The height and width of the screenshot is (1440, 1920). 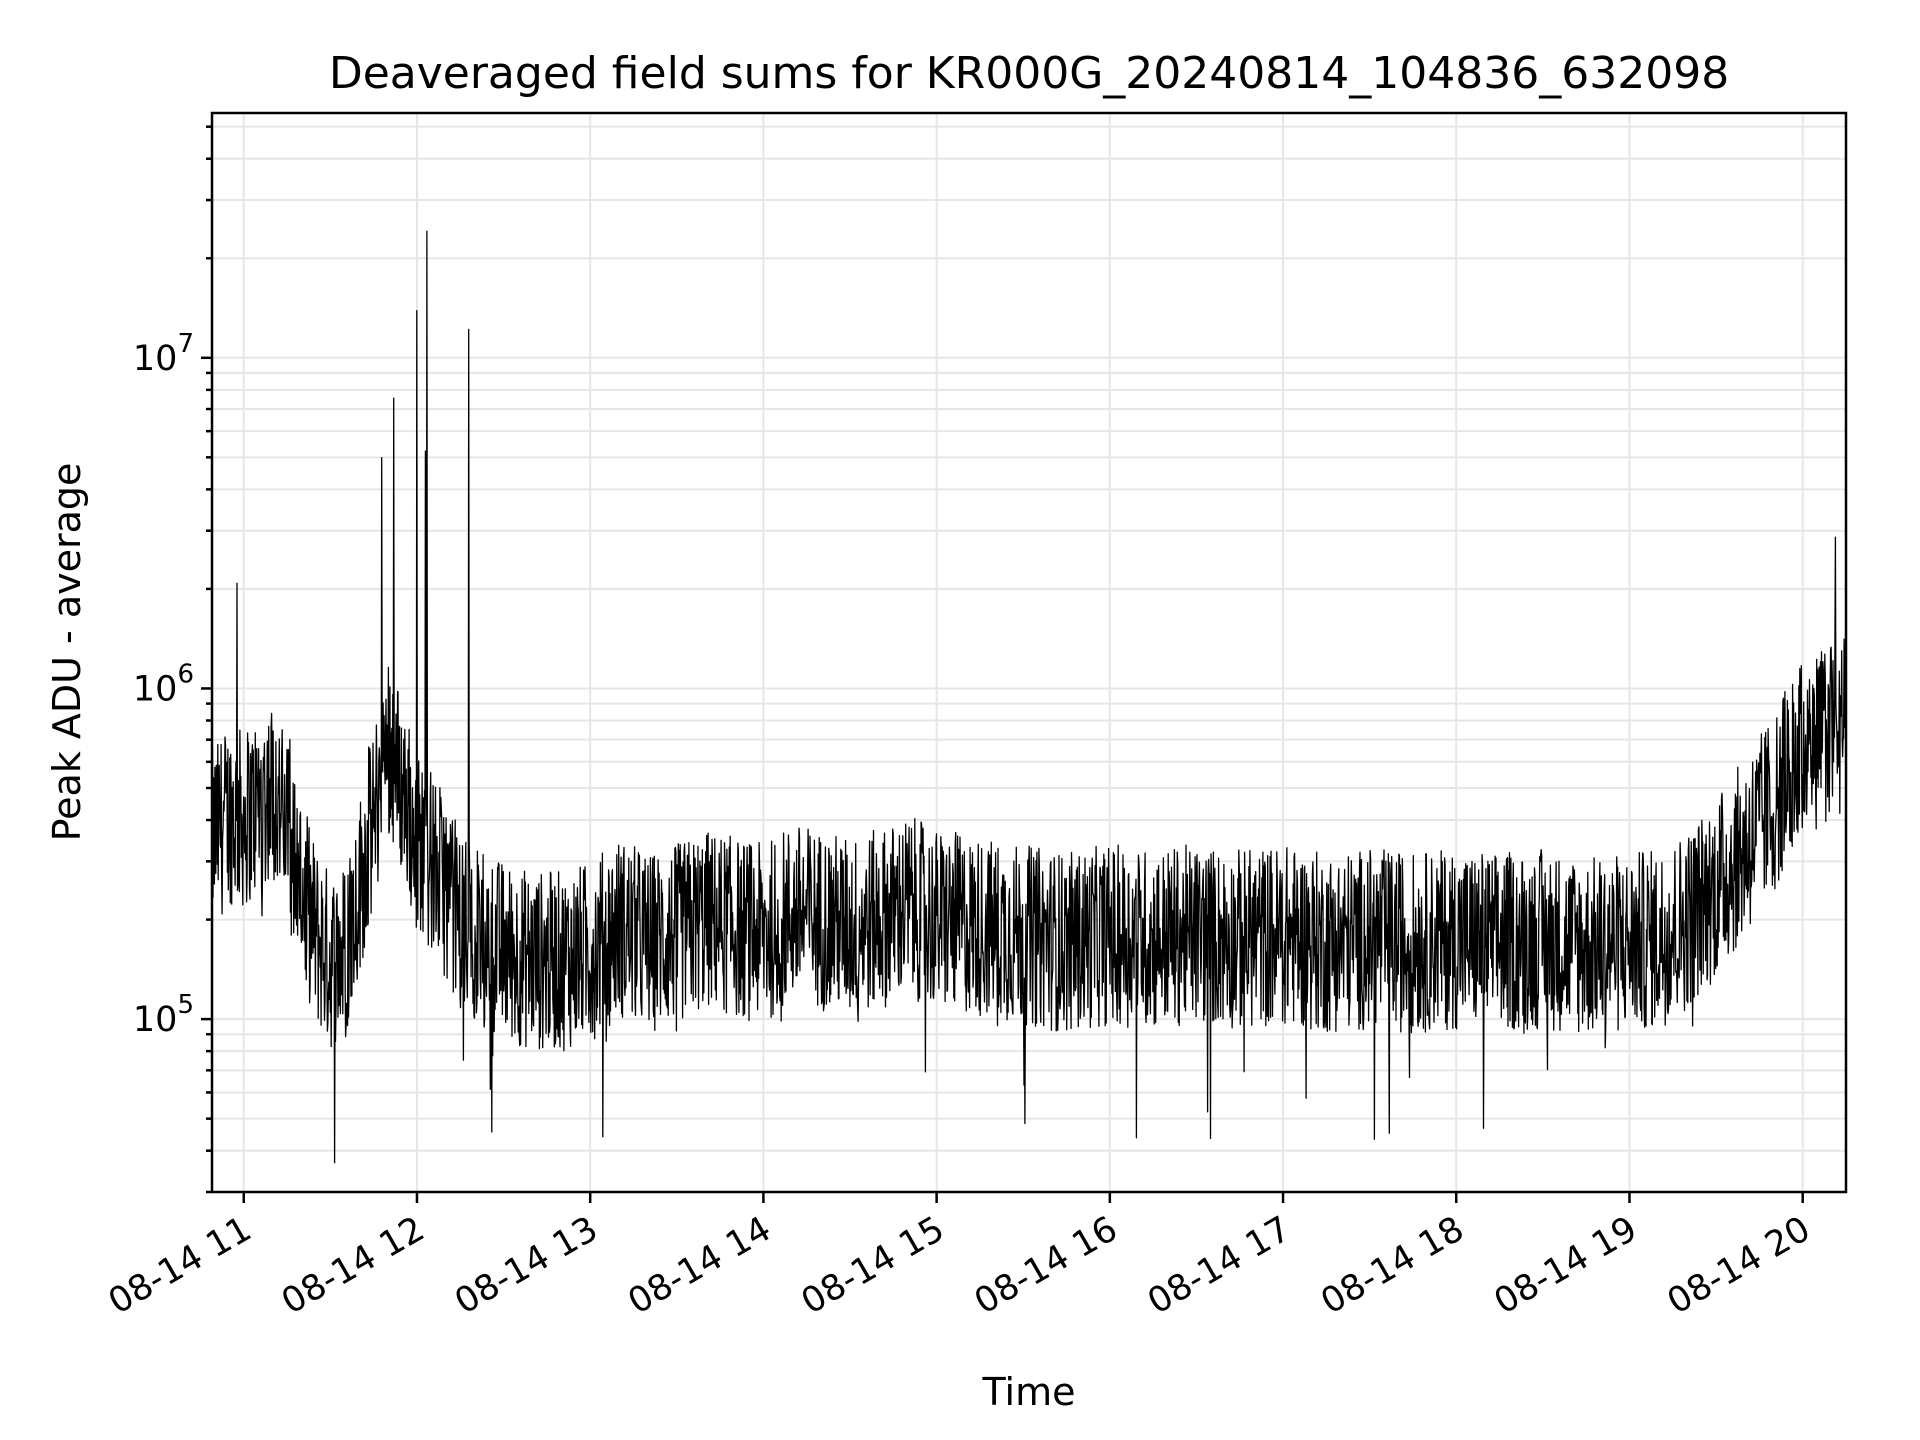 What do you see at coordinates (1029, 1392) in the screenshot?
I see `x-axis-label: Time` at bounding box center [1029, 1392].